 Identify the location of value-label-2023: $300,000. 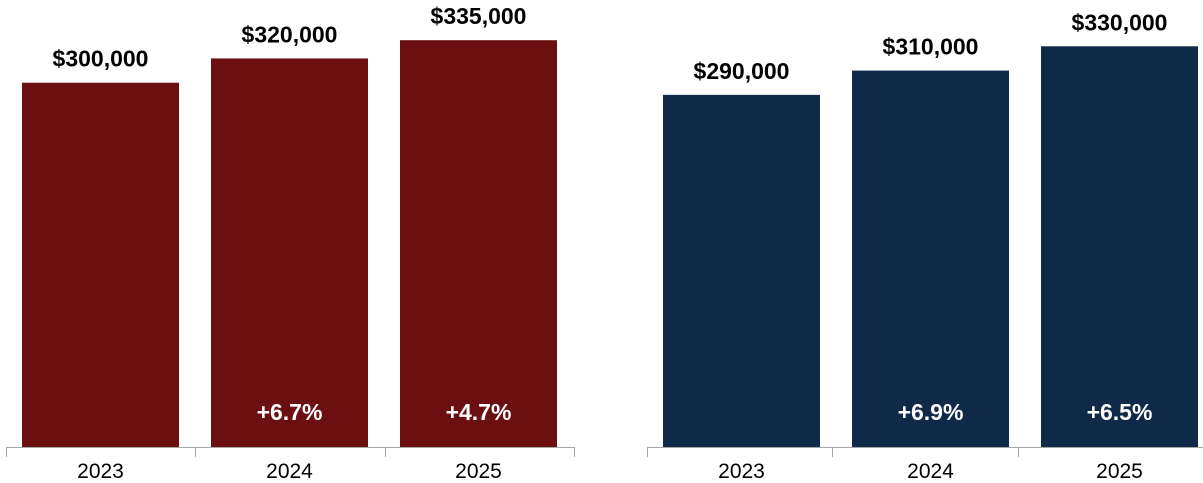
(101, 59).